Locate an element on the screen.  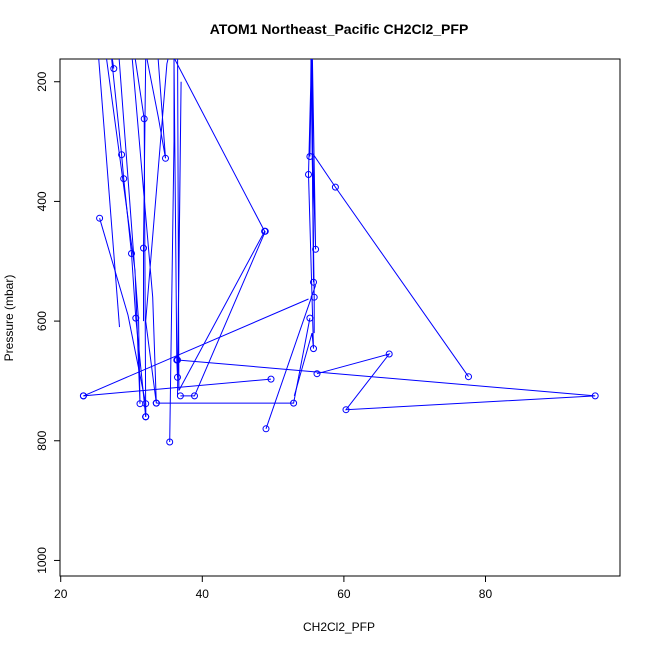
chart-title: ATOM1 Northeast_Pacific CH2Cl2_PFP is located at coordinates (339, 29).